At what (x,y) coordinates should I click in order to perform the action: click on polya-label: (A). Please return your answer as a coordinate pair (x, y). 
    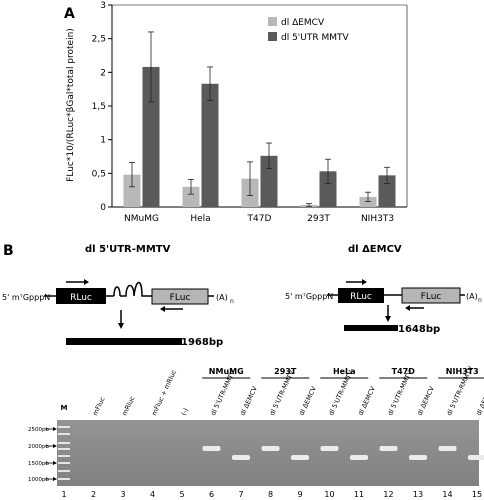
    Looking at the image, I should click on (222, 297).